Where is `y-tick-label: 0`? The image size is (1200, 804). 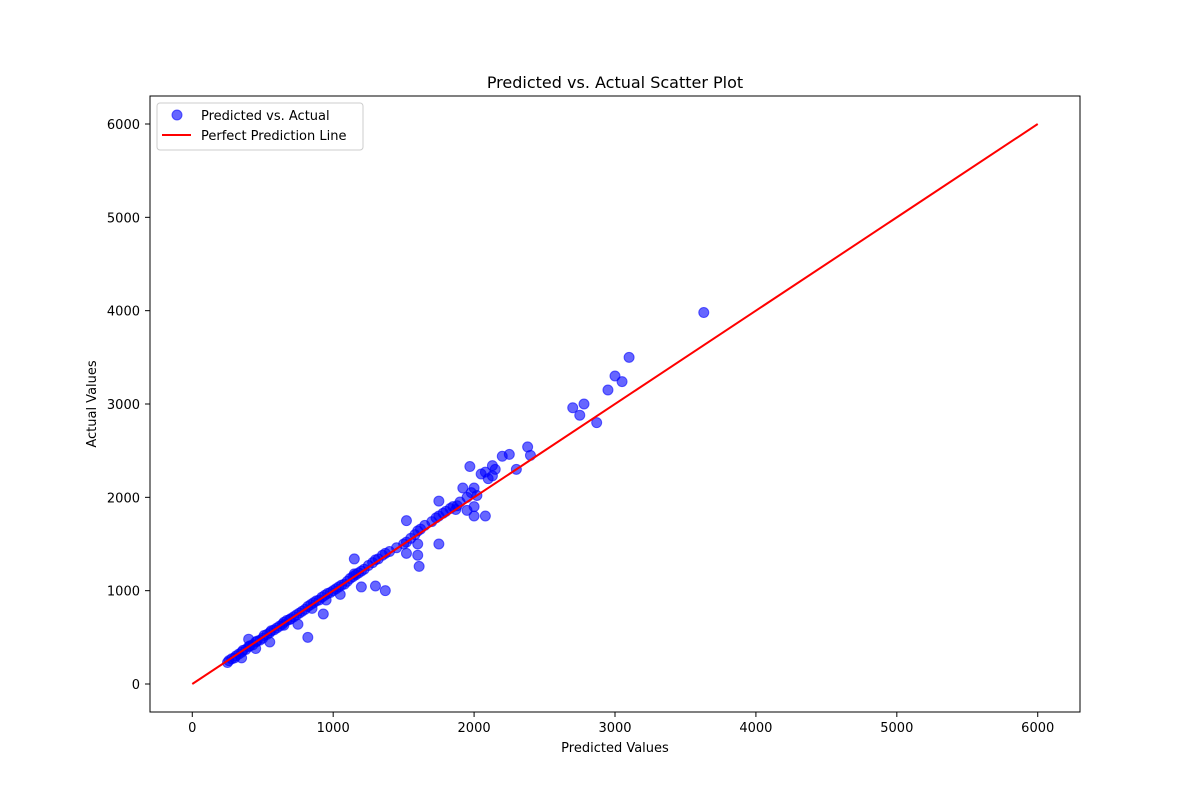
y-tick-label: 0 is located at coordinates (136, 685).